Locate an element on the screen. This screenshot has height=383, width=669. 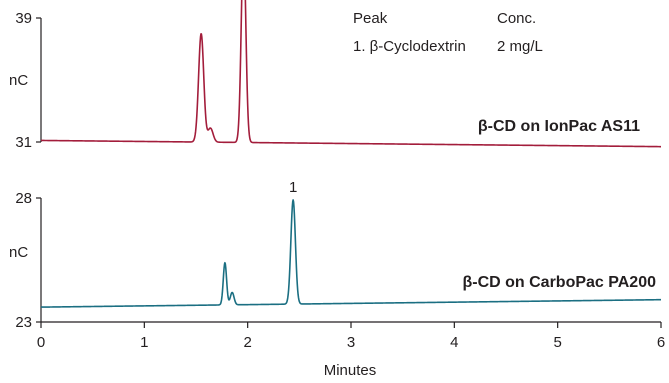
y-tick-label-1: 31 is located at coordinates (23, 142).